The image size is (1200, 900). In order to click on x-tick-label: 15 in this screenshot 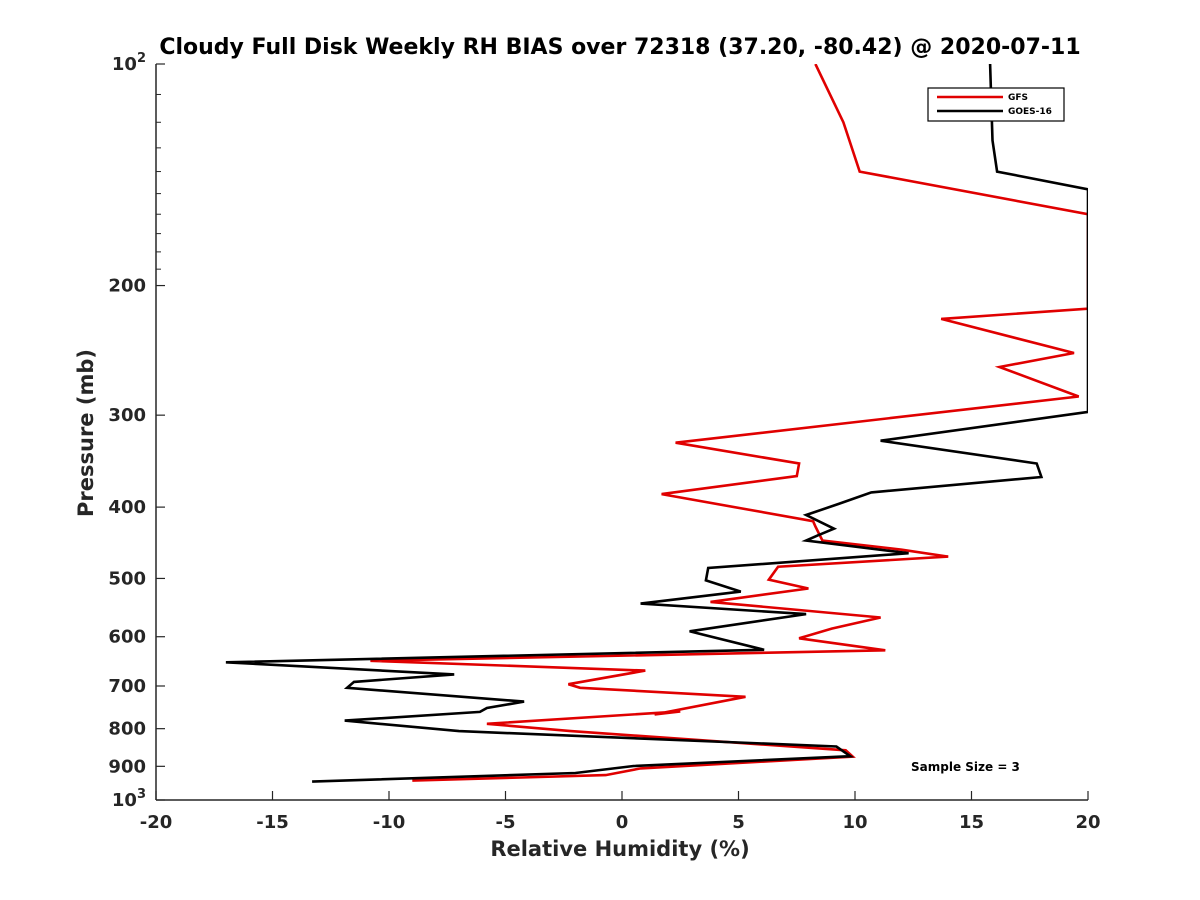, I will do `click(971, 822)`.